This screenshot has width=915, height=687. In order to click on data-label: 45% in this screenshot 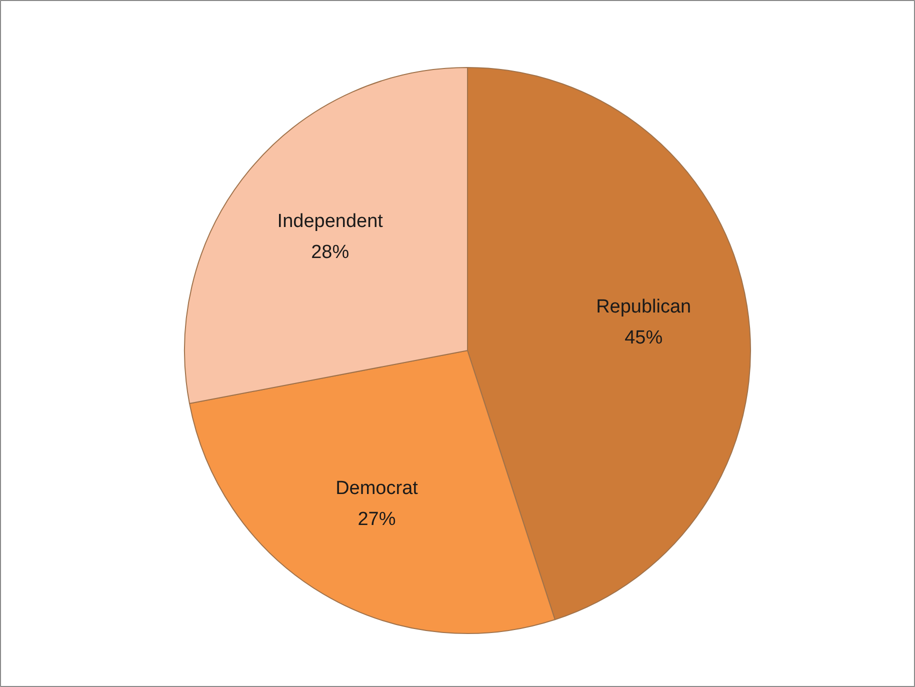, I will do `click(643, 338)`.